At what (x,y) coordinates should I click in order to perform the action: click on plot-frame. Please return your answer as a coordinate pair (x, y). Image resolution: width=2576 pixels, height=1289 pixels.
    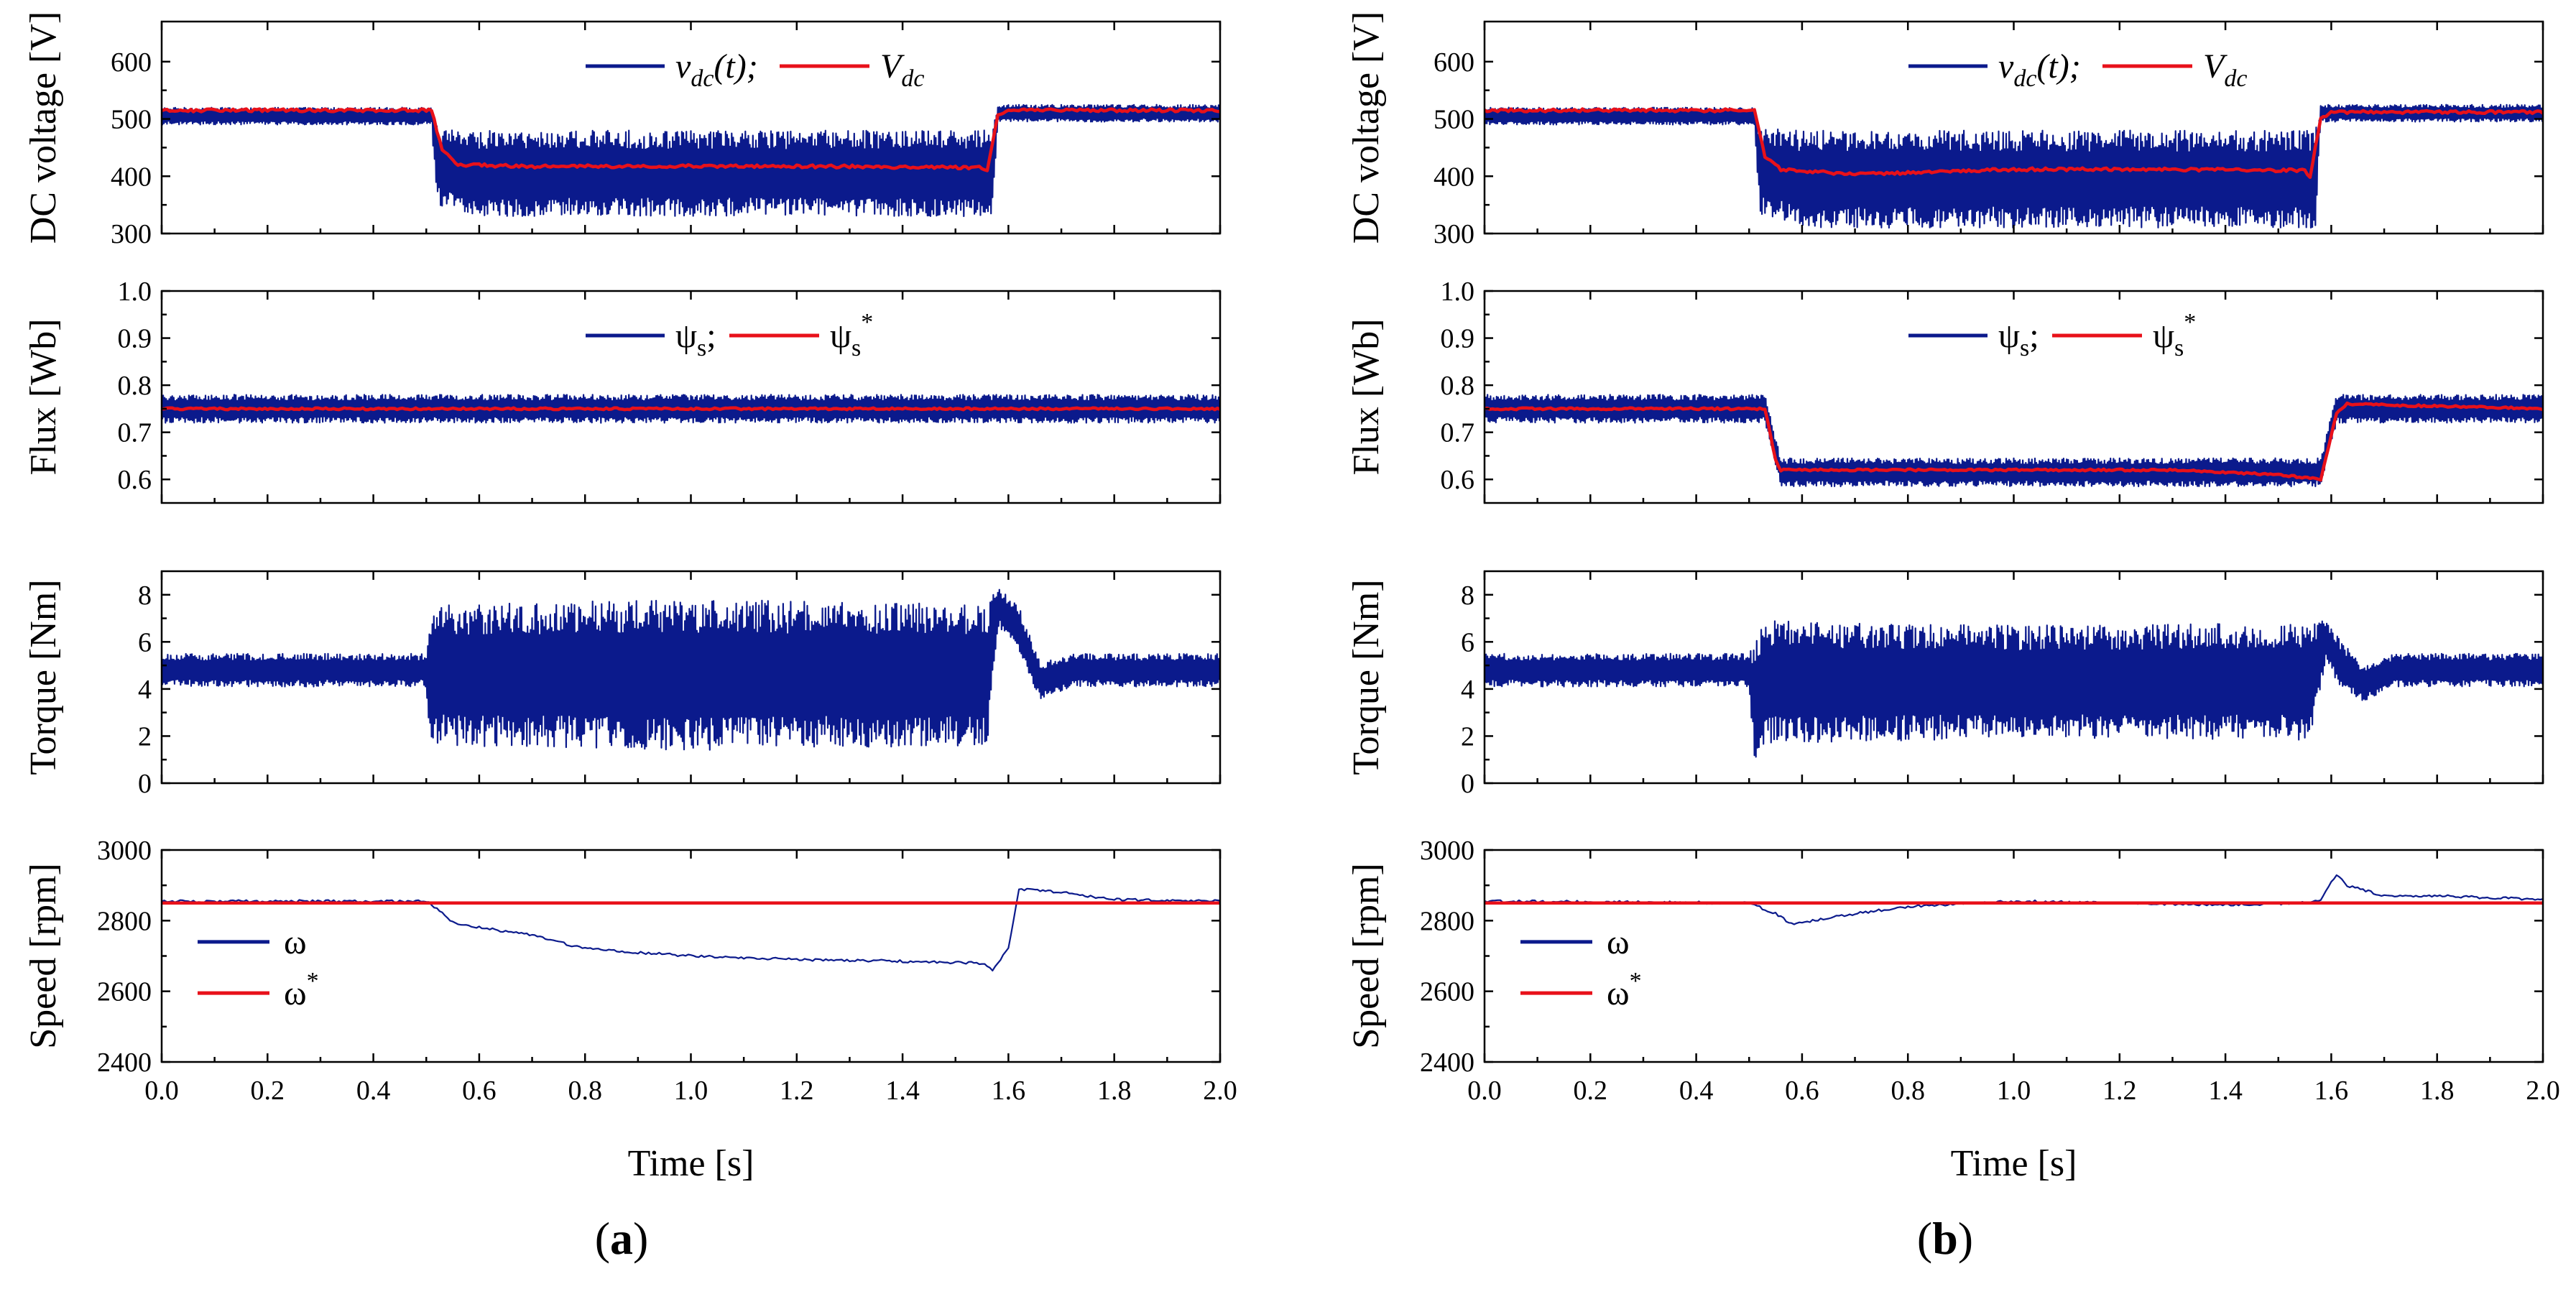
    Looking at the image, I should click on (691, 956).